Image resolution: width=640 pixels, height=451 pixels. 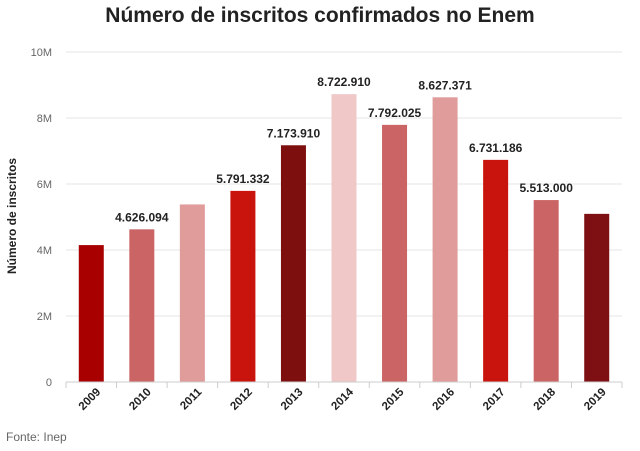 I want to click on x-tick-label-2009: 2009, so click(x=90, y=399).